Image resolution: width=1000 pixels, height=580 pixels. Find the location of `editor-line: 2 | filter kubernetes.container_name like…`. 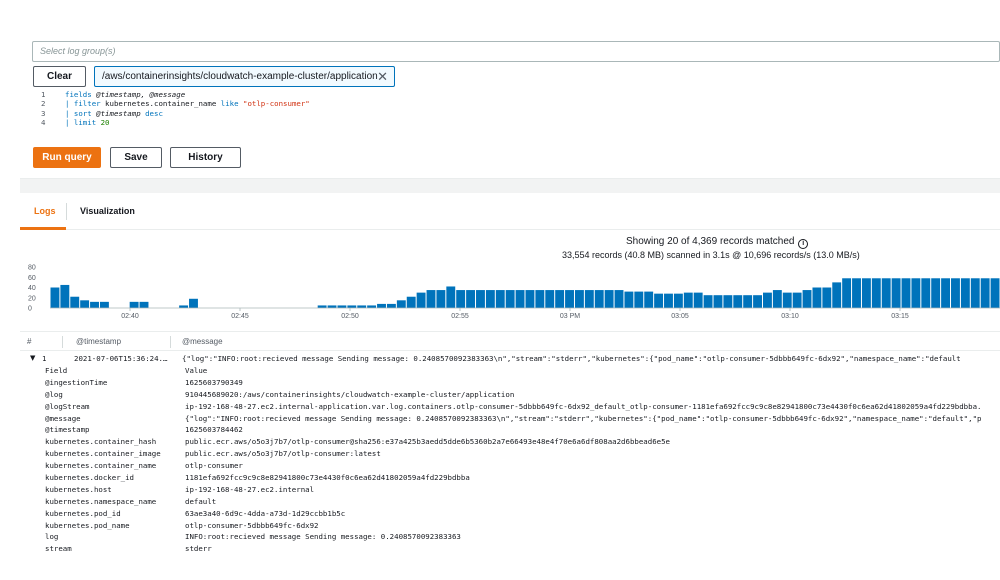

editor-line: 2 | filter kubernetes.container_name like… is located at coordinates (516, 103).